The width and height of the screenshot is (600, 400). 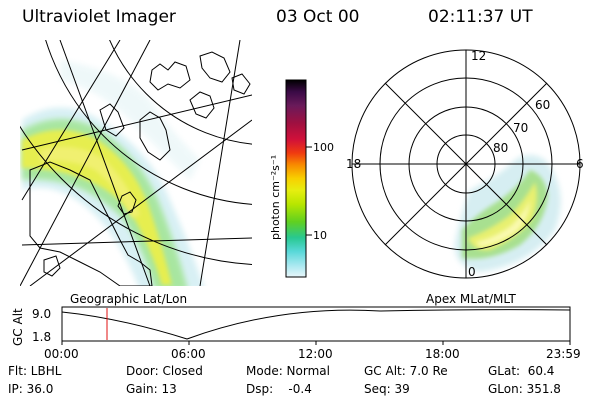 What do you see at coordinates (353, 164) in the screenshot?
I see `mlt-label-18: 18` at bounding box center [353, 164].